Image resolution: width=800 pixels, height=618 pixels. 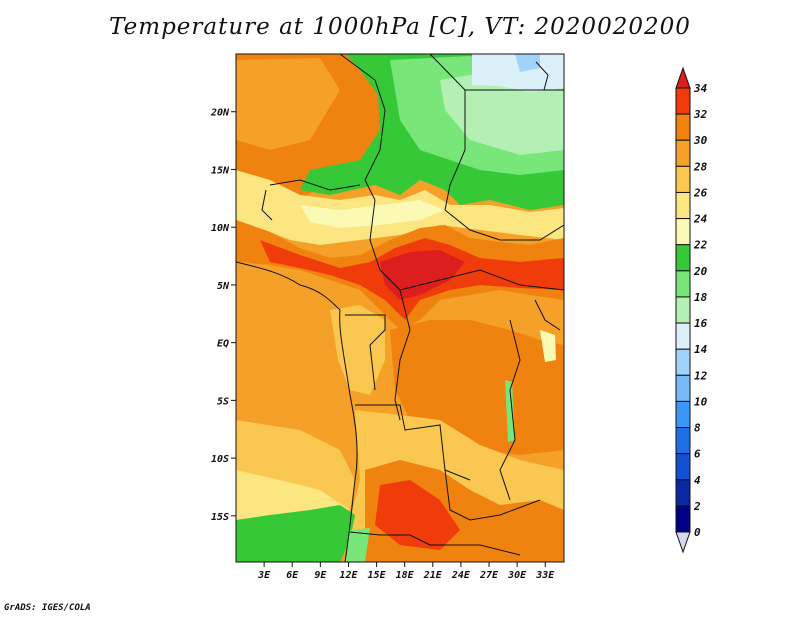 I want to click on colorbar-label: 30, so click(x=700, y=140).